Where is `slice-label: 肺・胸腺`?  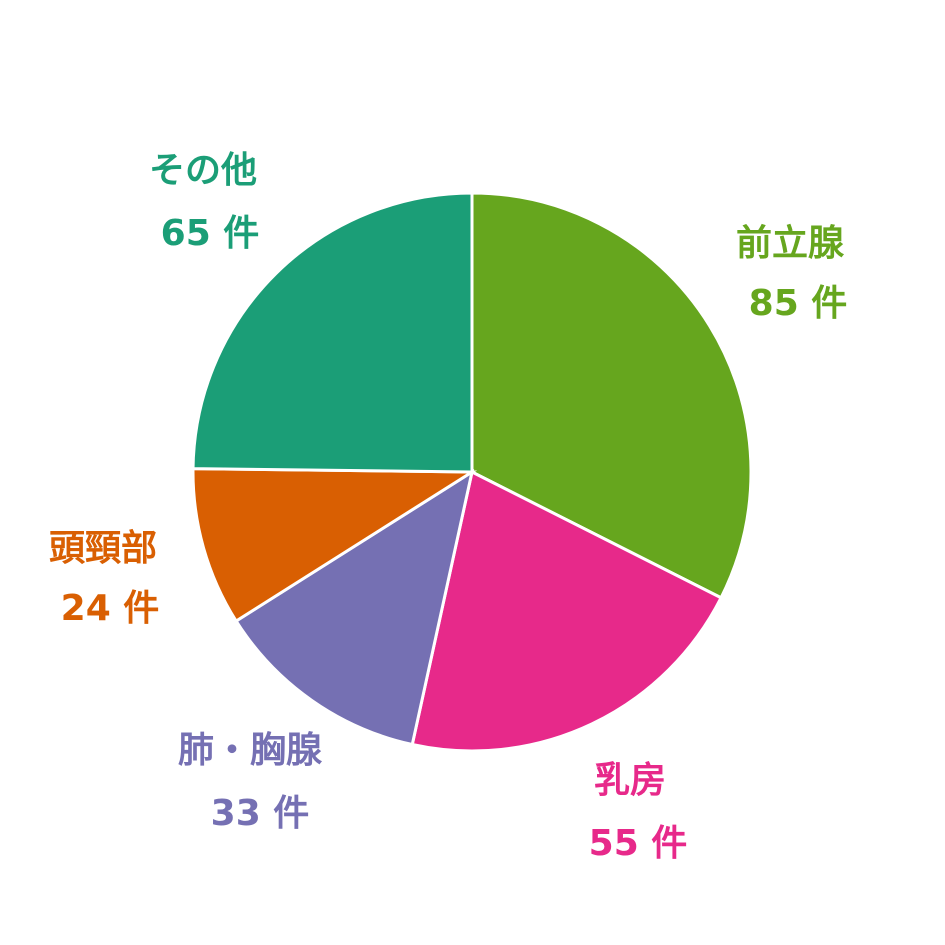
slice-label: 肺・胸腺 is located at coordinates (250, 750).